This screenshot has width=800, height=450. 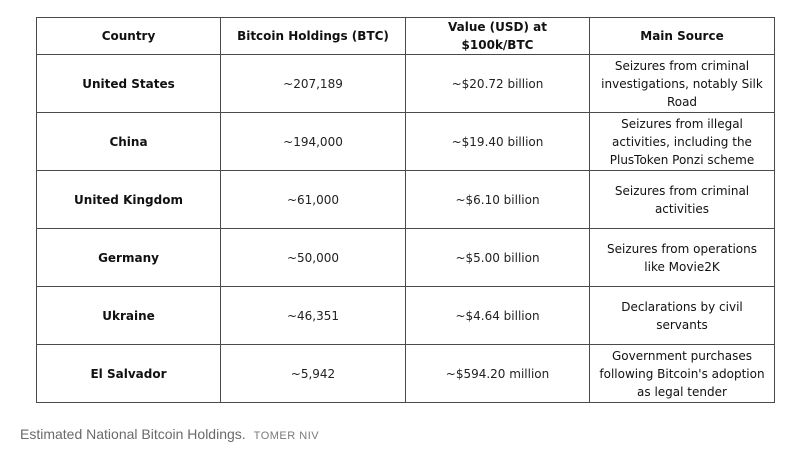 I want to click on cell-btc: ~194,000, so click(x=313, y=141).